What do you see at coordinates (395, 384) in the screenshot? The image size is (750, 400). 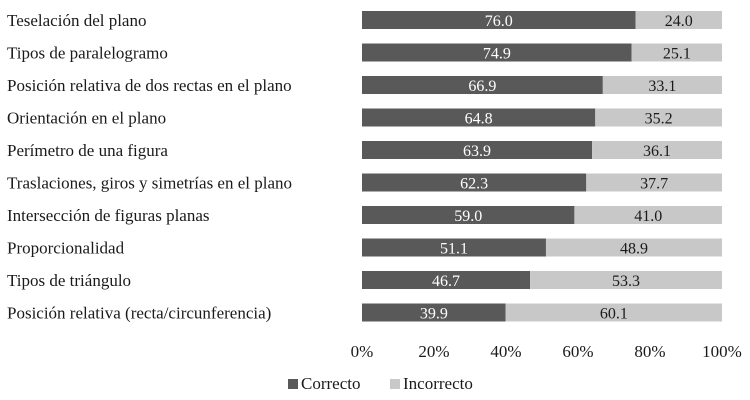 I see `legend-swatch-incorrecto` at bounding box center [395, 384].